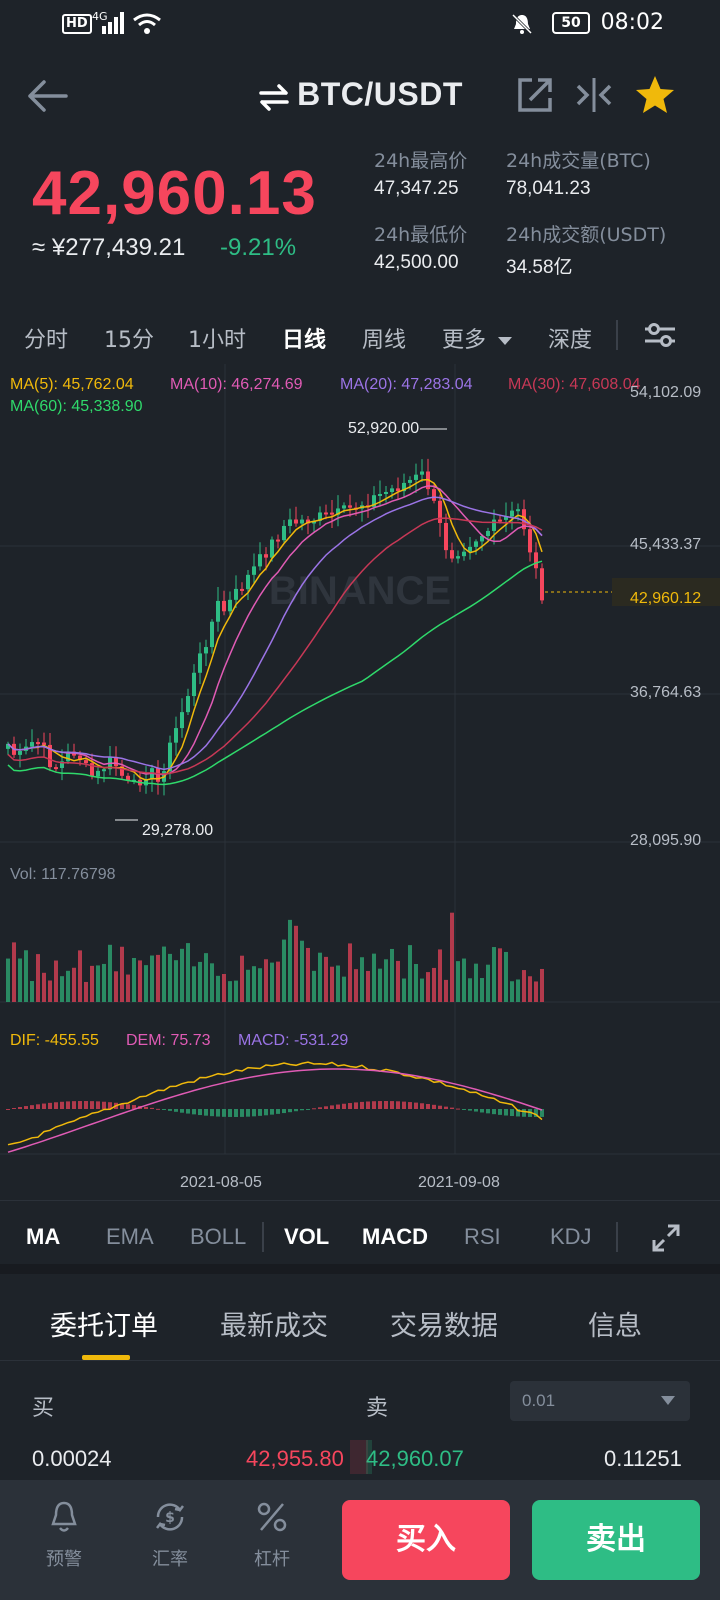 The image size is (720, 1600). What do you see at coordinates (130, 1236) in the screenshot?
I see `indicator-ema: EMA` at bounding box center [130, 1236].